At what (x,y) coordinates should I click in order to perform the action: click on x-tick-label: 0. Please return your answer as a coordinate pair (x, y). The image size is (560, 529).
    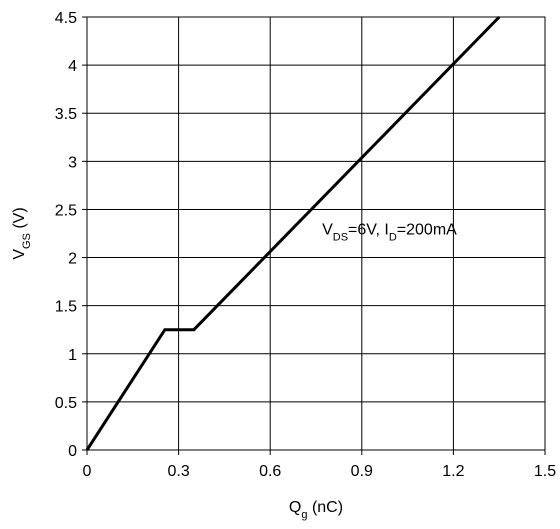
    Looking at the image, I should click on (87, 471).